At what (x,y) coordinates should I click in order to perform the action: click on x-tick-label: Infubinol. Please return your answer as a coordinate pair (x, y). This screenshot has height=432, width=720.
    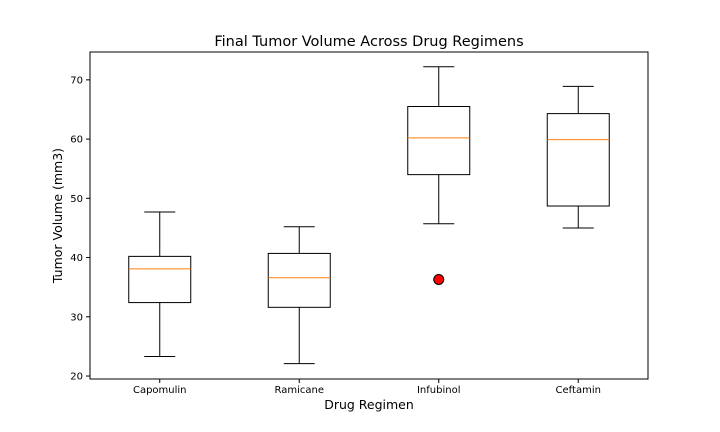
    Looking at the image, I should click on (439, 390).